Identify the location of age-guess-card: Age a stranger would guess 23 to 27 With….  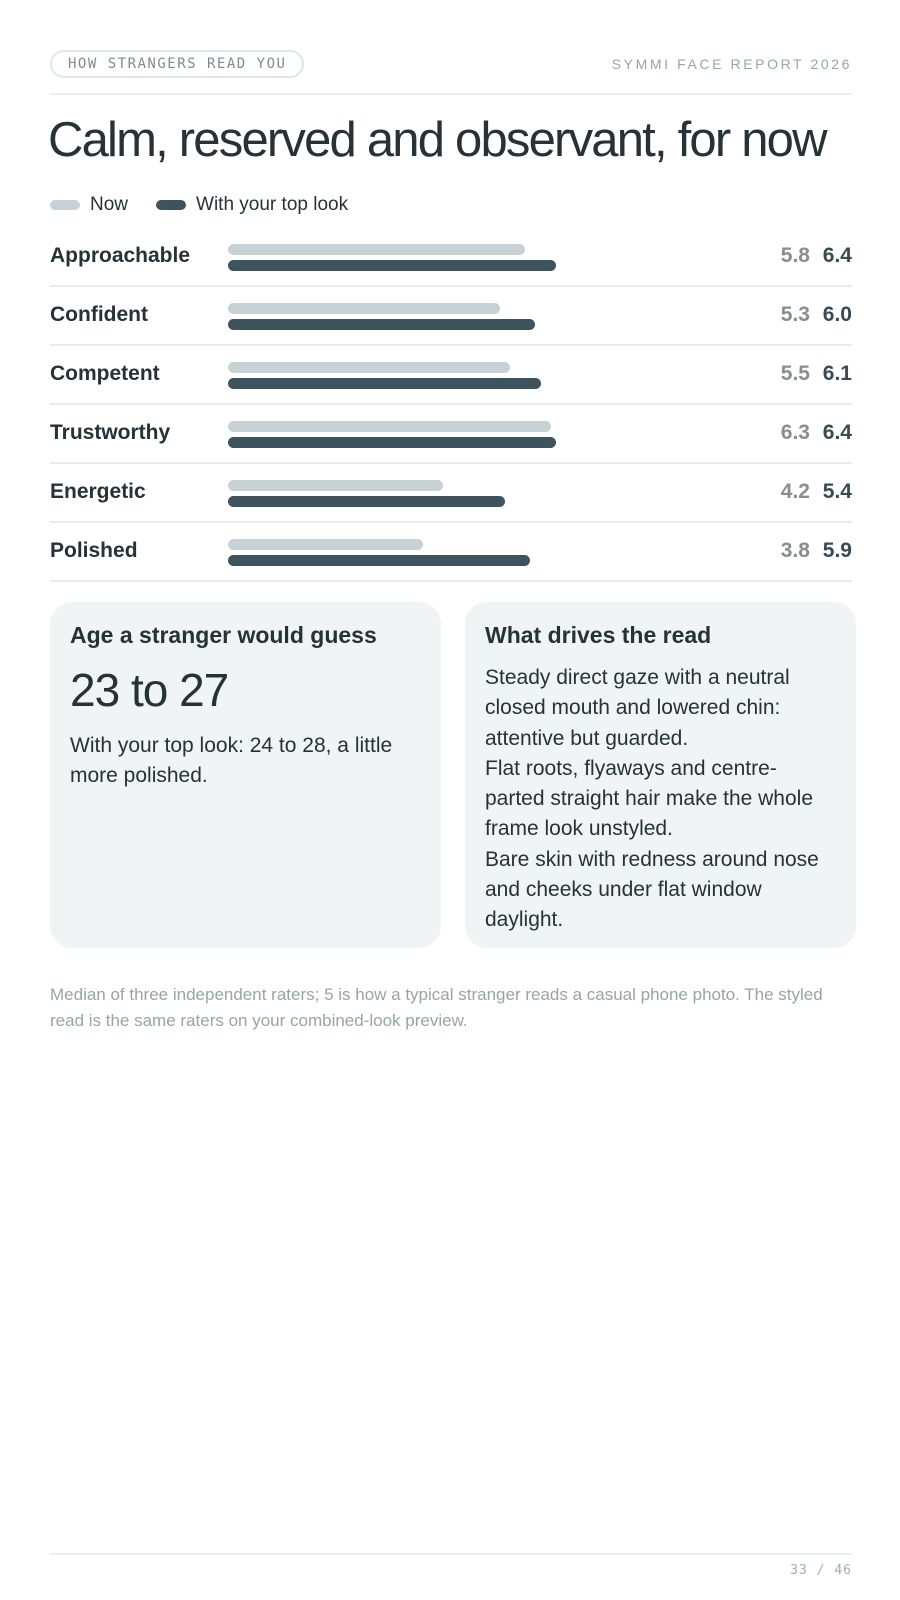
(245, 775).